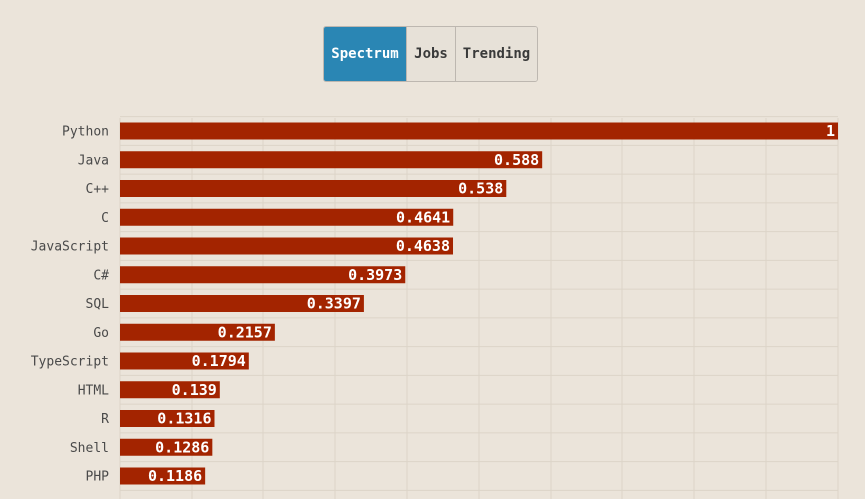 Image resolution: width=865 pixels, height=499 pixels. Describe the element at coordinates (375, 275) in the screenshot. I see `value-label: 0.3973` at that location.